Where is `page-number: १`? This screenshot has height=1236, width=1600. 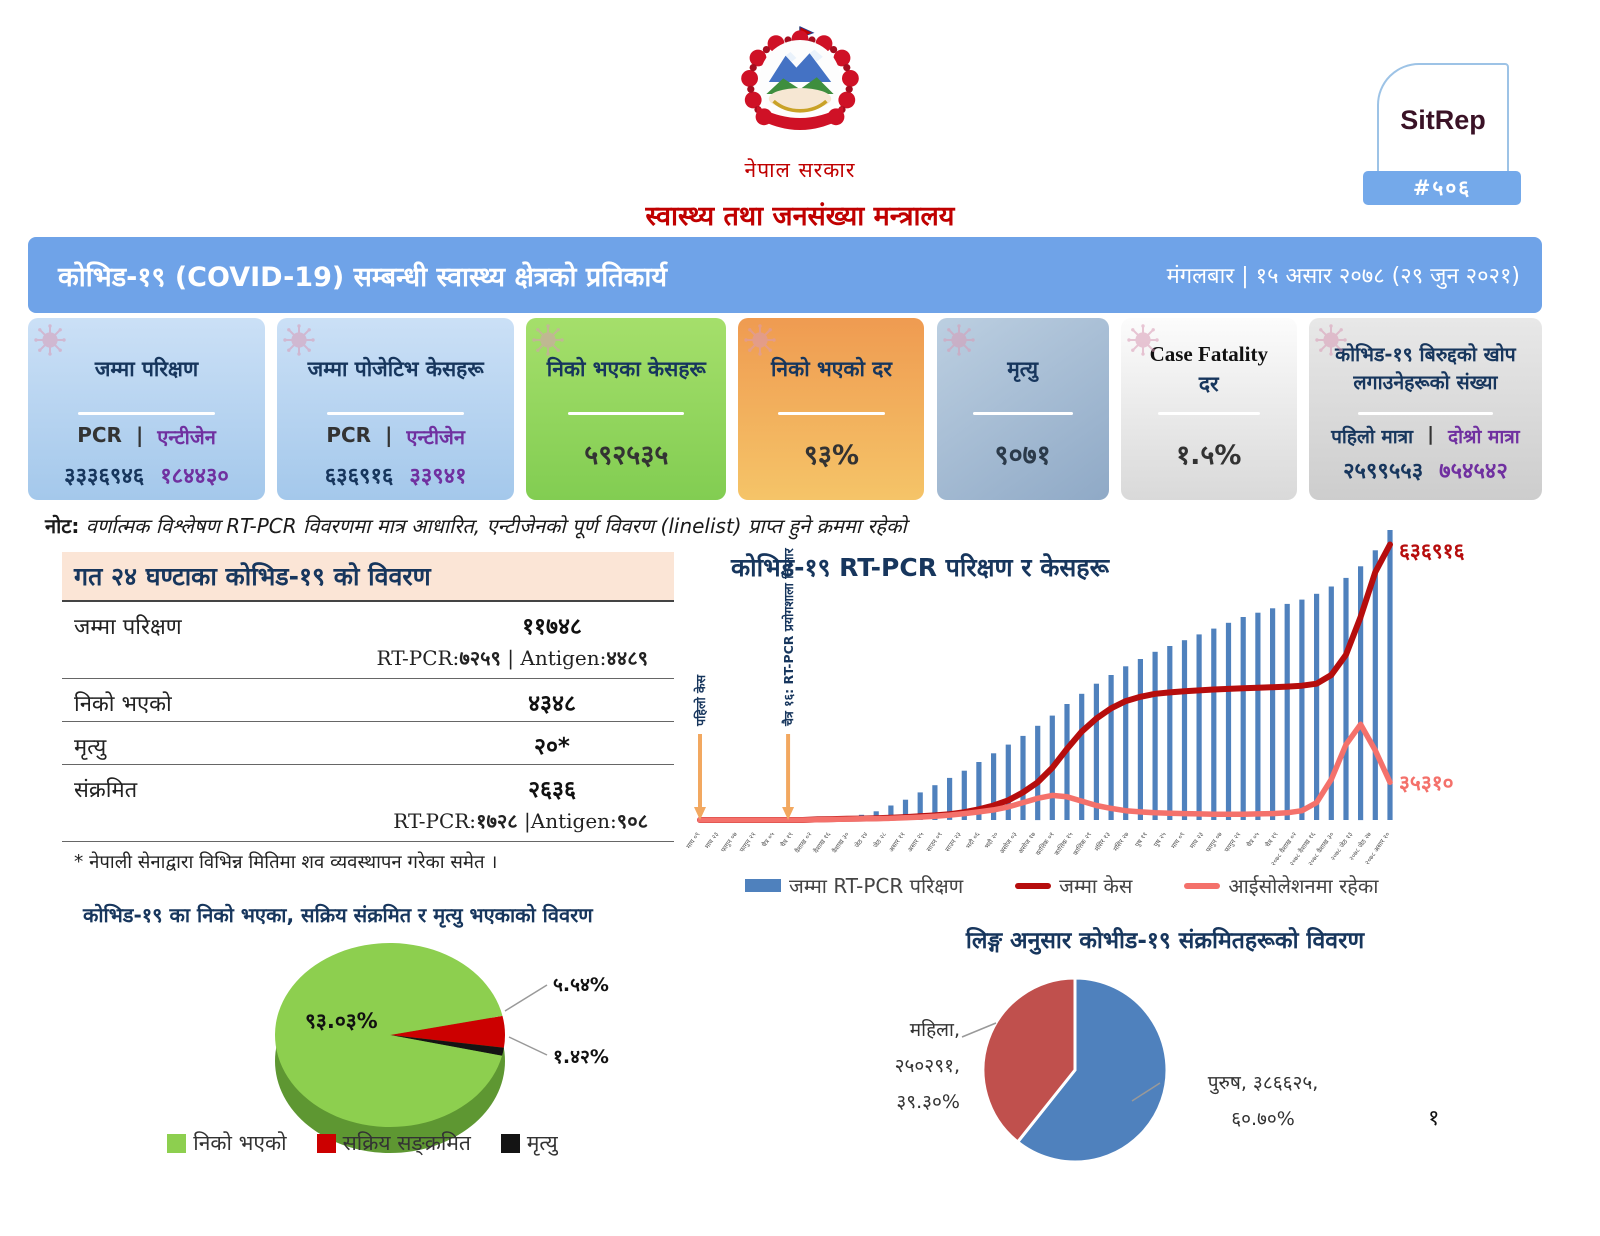 page-number: १ is located at coordinates (1434, 1118).